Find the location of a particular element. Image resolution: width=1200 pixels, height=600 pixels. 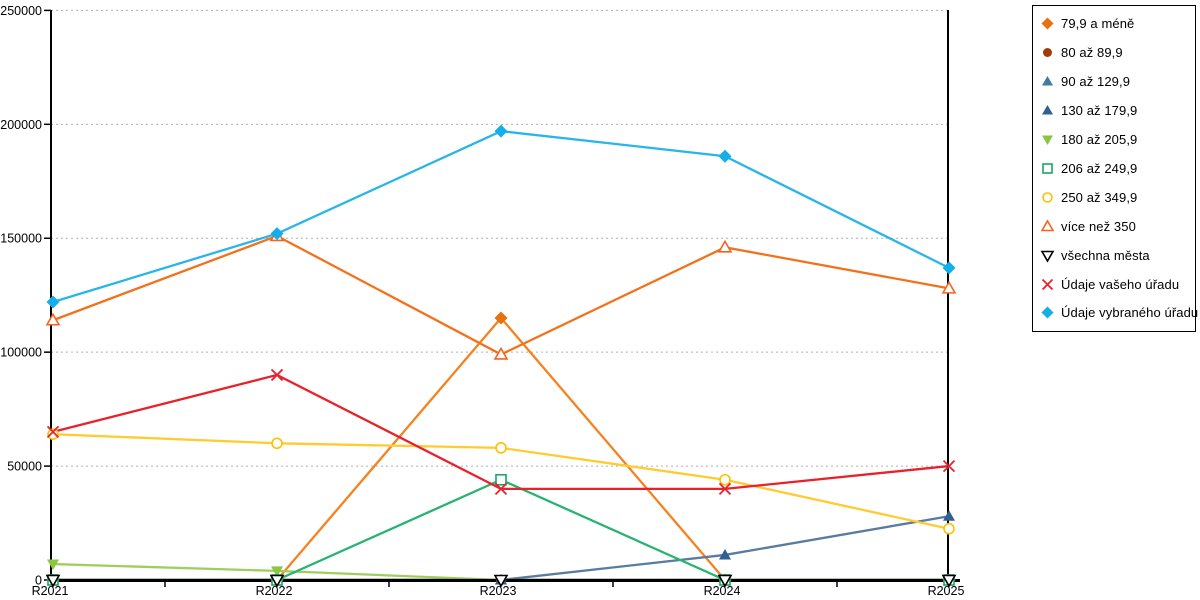

legend-label: 206 až 249,9 is located at coordinates (1099, 168).